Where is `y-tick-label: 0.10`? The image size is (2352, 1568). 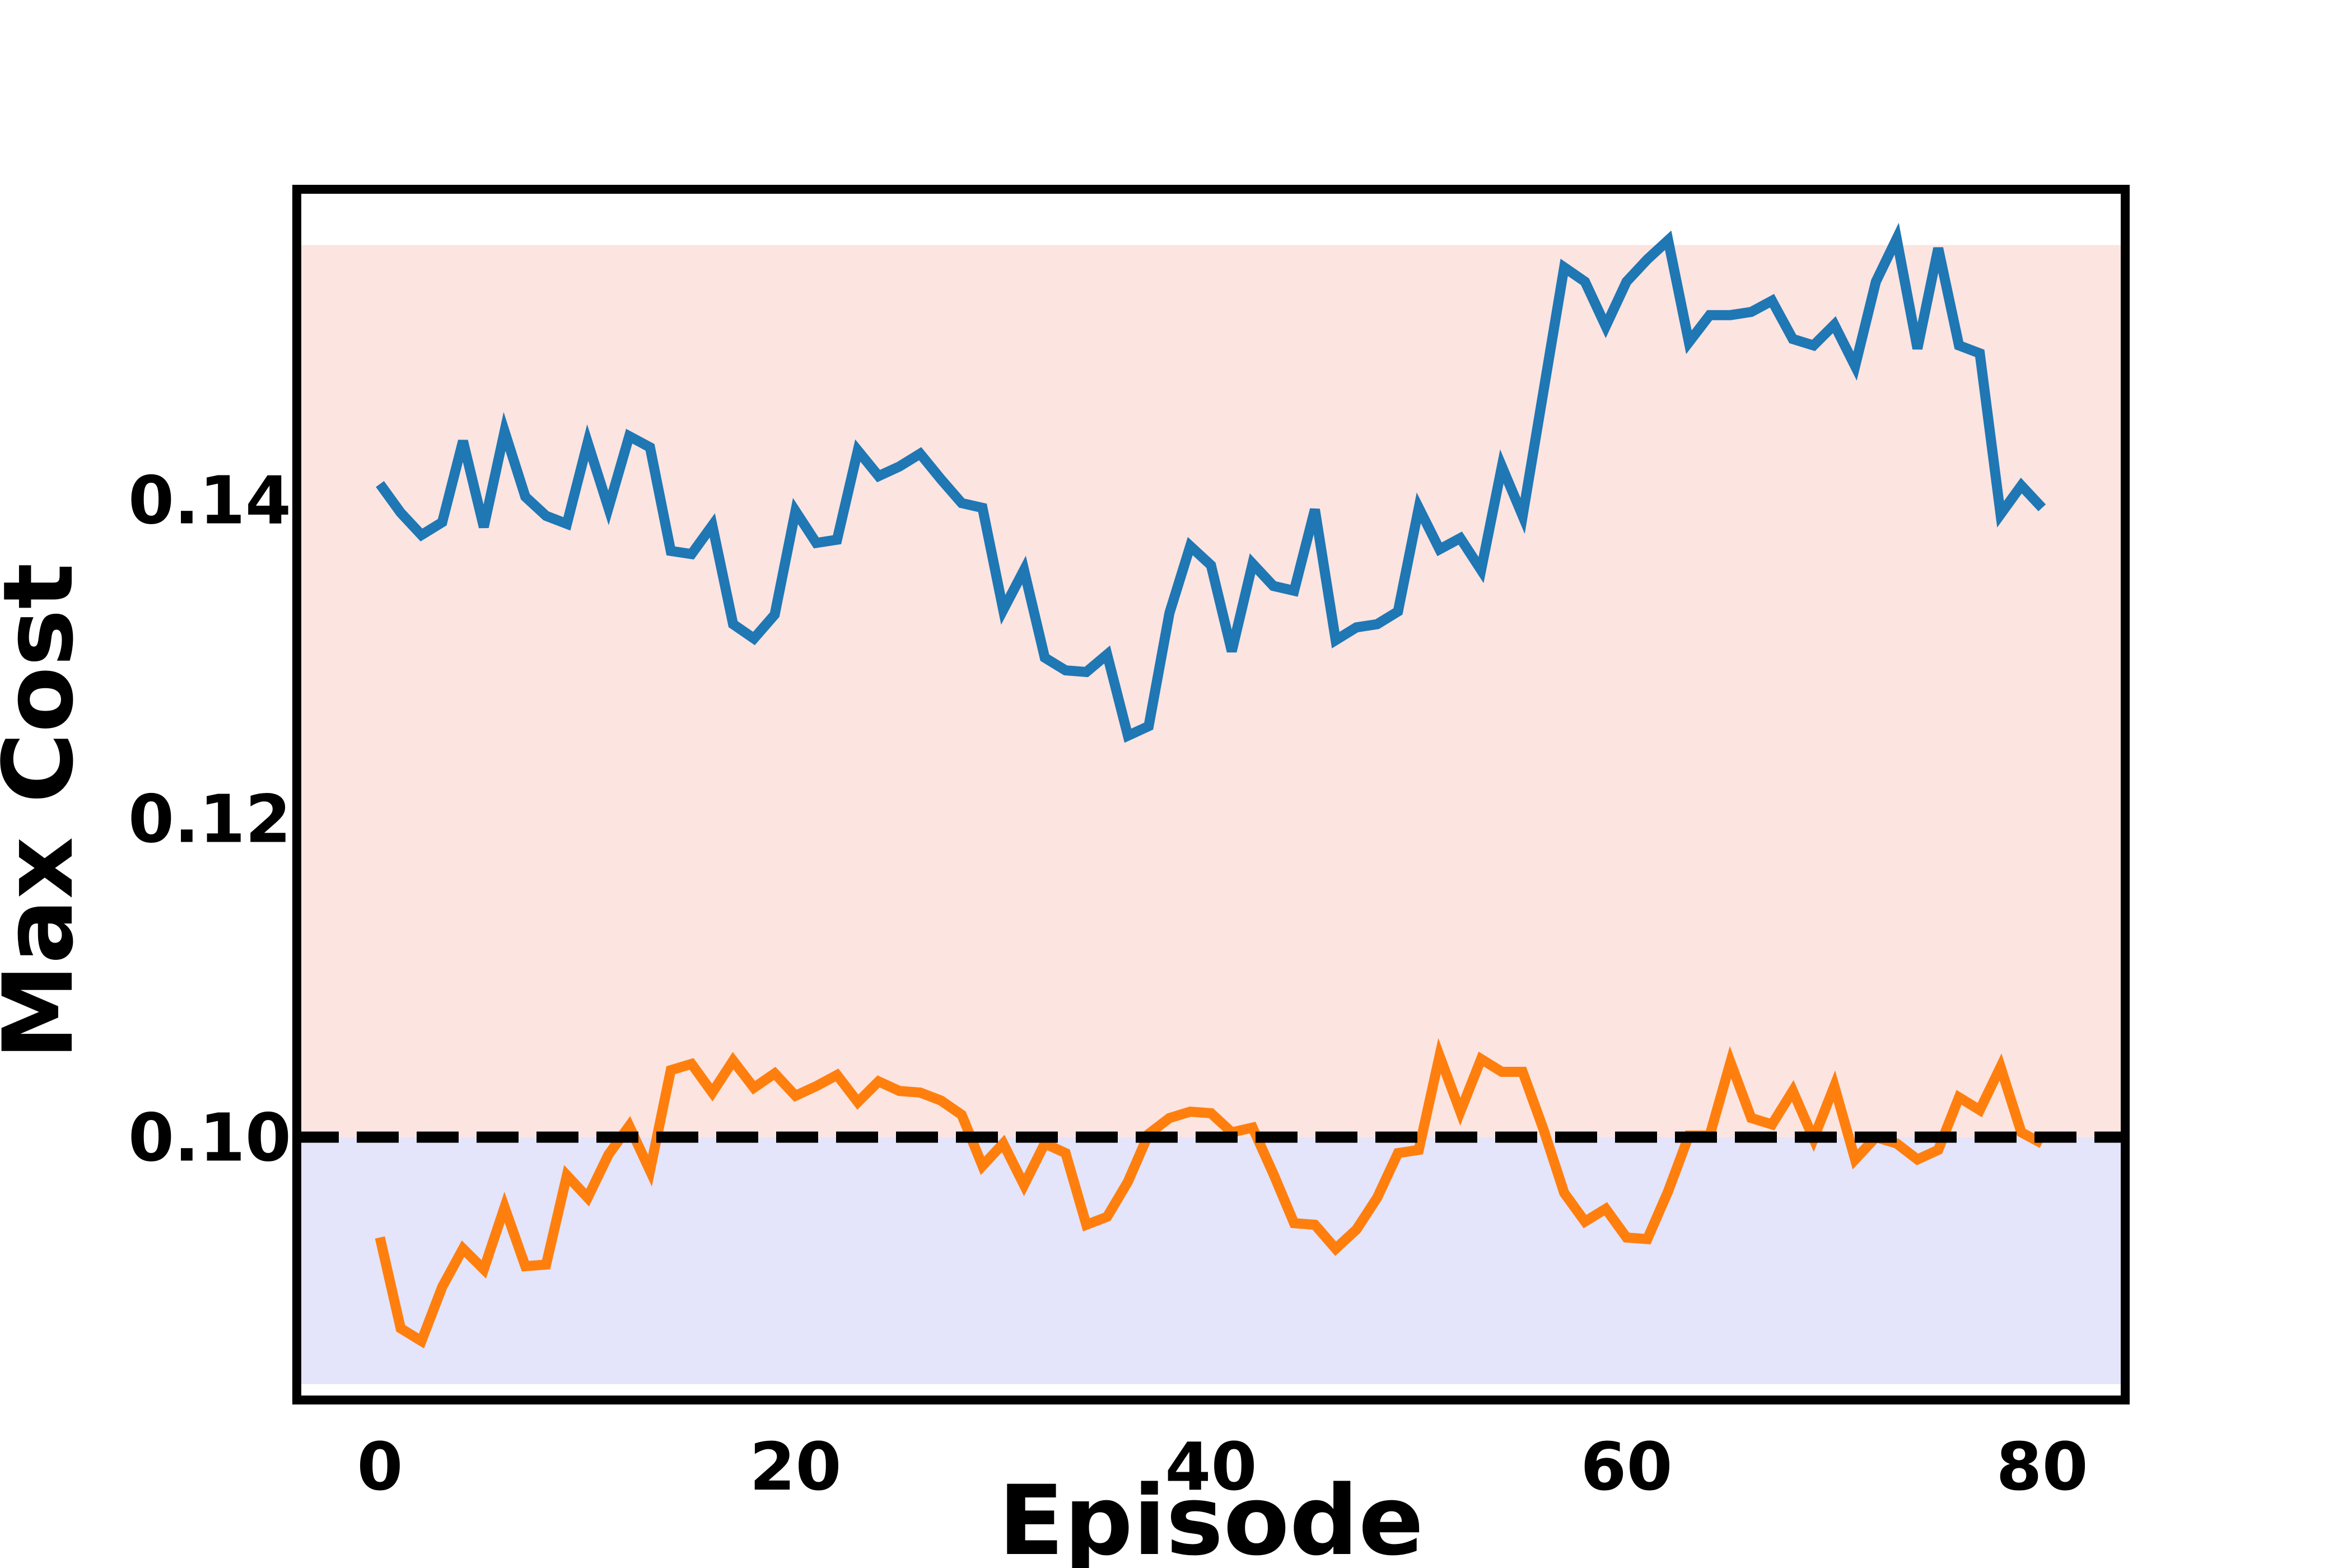 y-tick-label: 0.10 is located at coordinates (210, 1138).